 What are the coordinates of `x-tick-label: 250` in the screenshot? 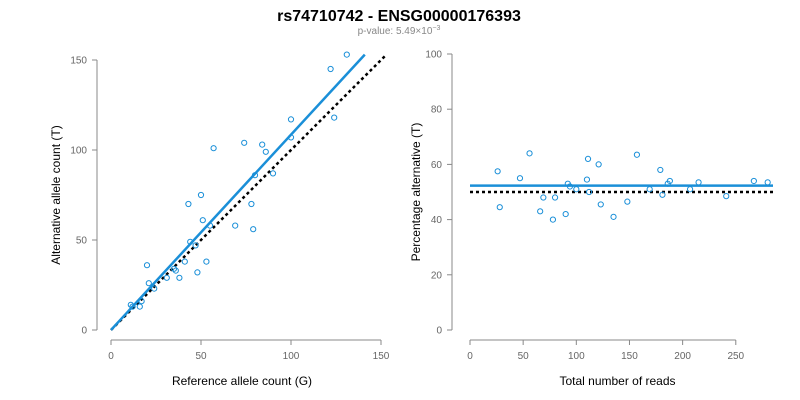 It's located at (735, 356).